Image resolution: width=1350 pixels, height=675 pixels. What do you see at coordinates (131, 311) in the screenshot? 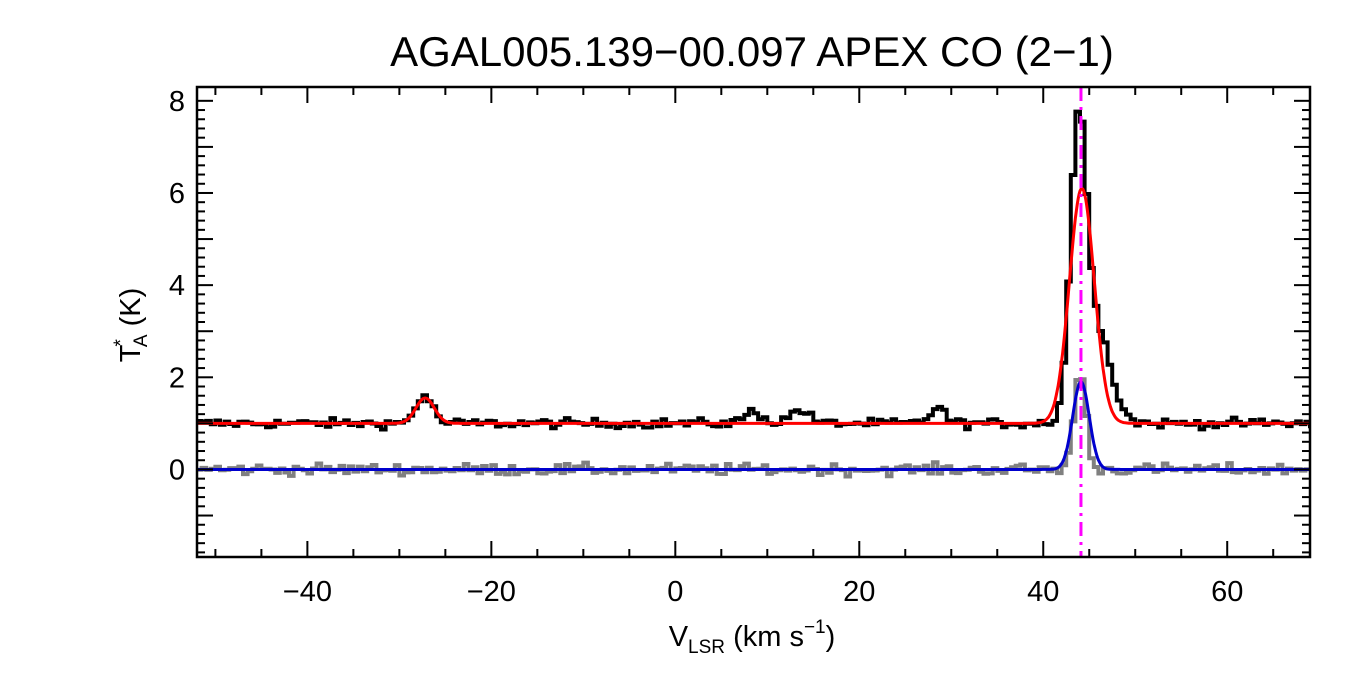
I see `y-axis-label-rest: (K)` at bounding box center [131, 311].